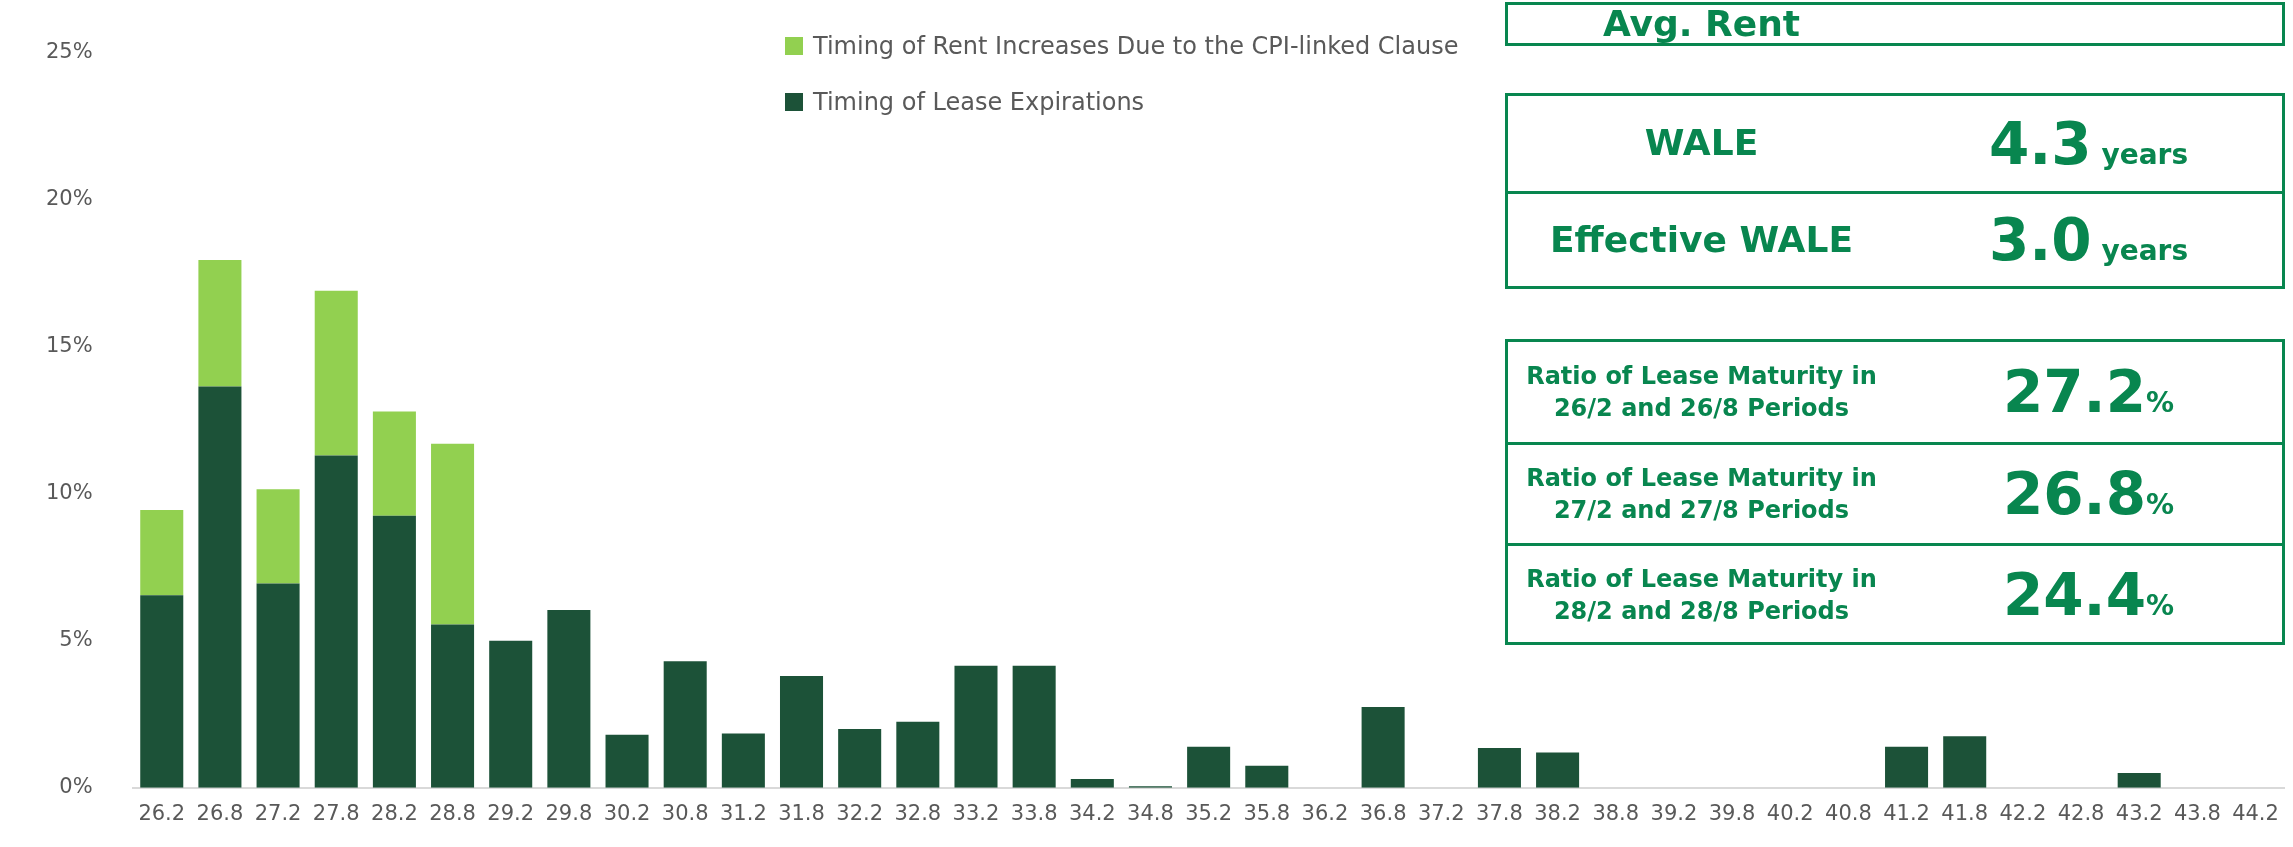 This screenshot has height=847, width=2293. I want to click on x-tick-label: 30.8, so click(685, 812).